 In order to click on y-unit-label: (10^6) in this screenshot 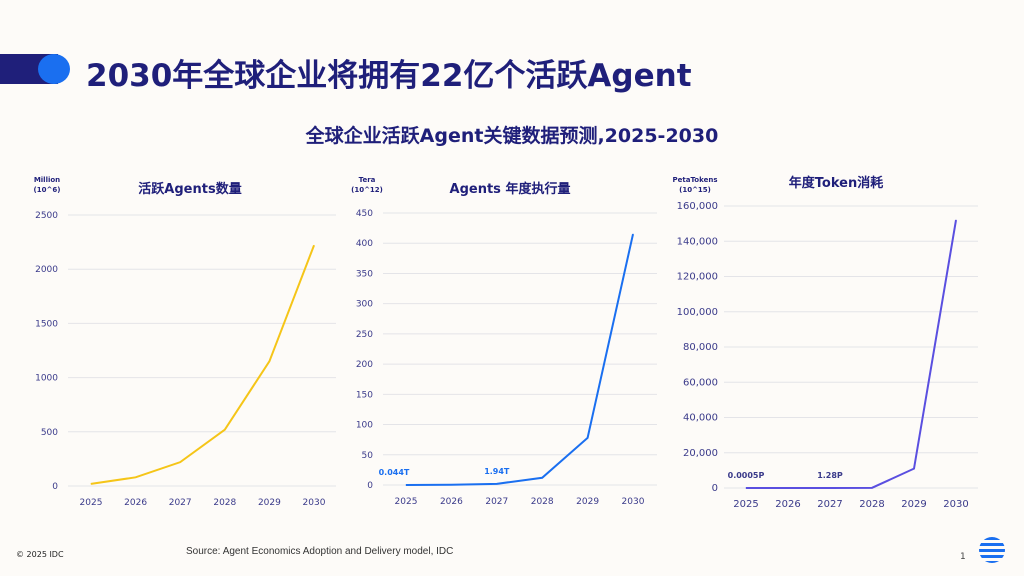, I will do `click(47, 190)`.